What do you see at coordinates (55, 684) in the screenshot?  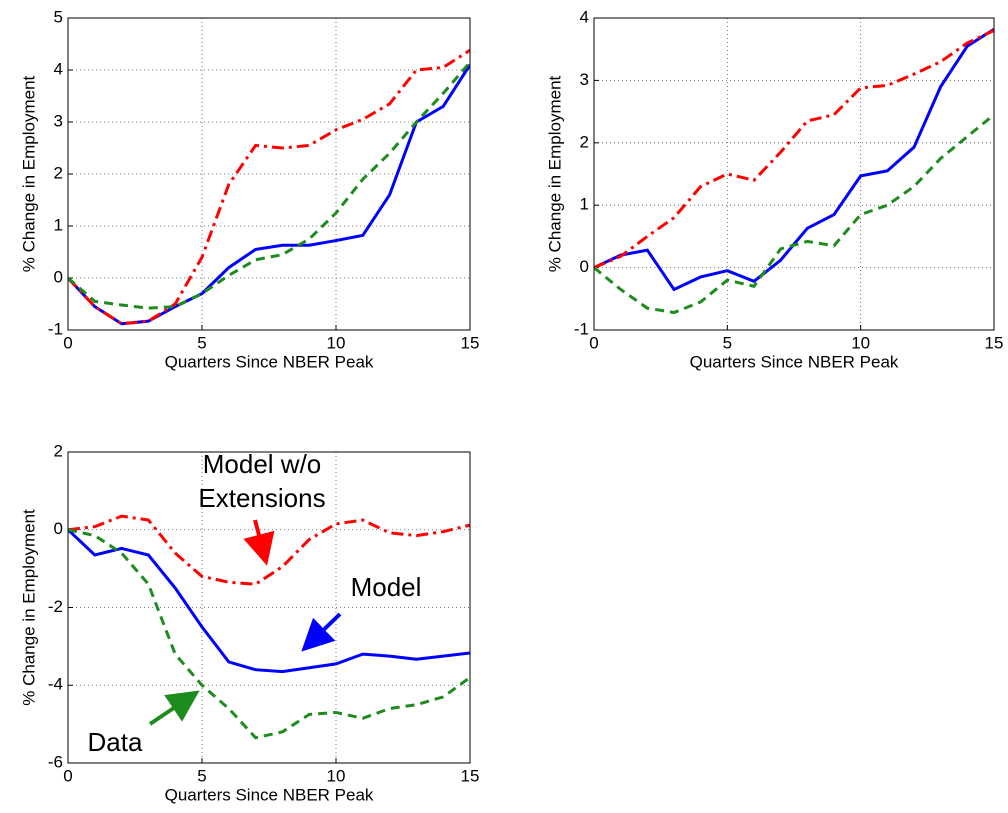 I see `y-tick-label: -4` at bounding box center [55, 684].